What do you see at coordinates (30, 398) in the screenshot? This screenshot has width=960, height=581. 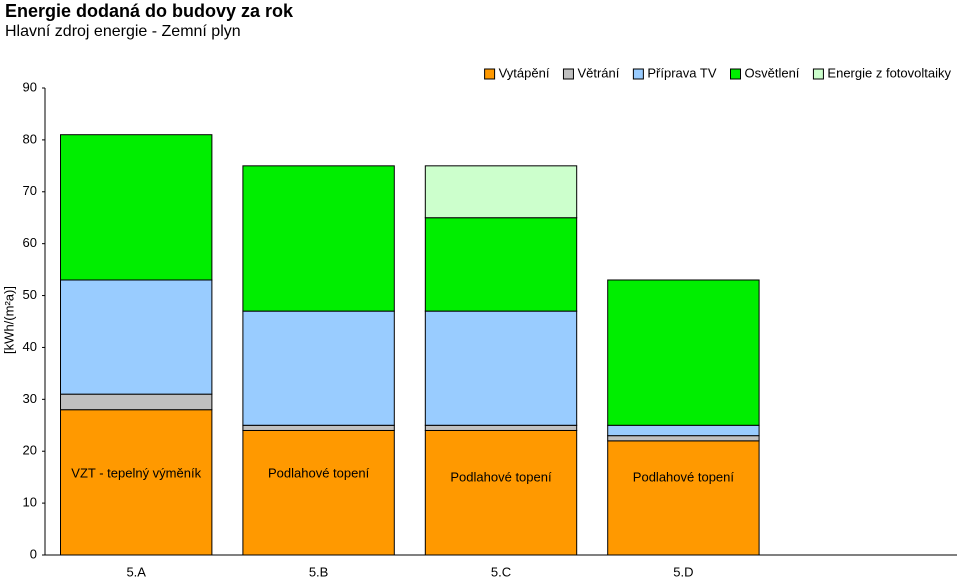 I see `y-tick-label: 30` at bounding box center [30, 398].